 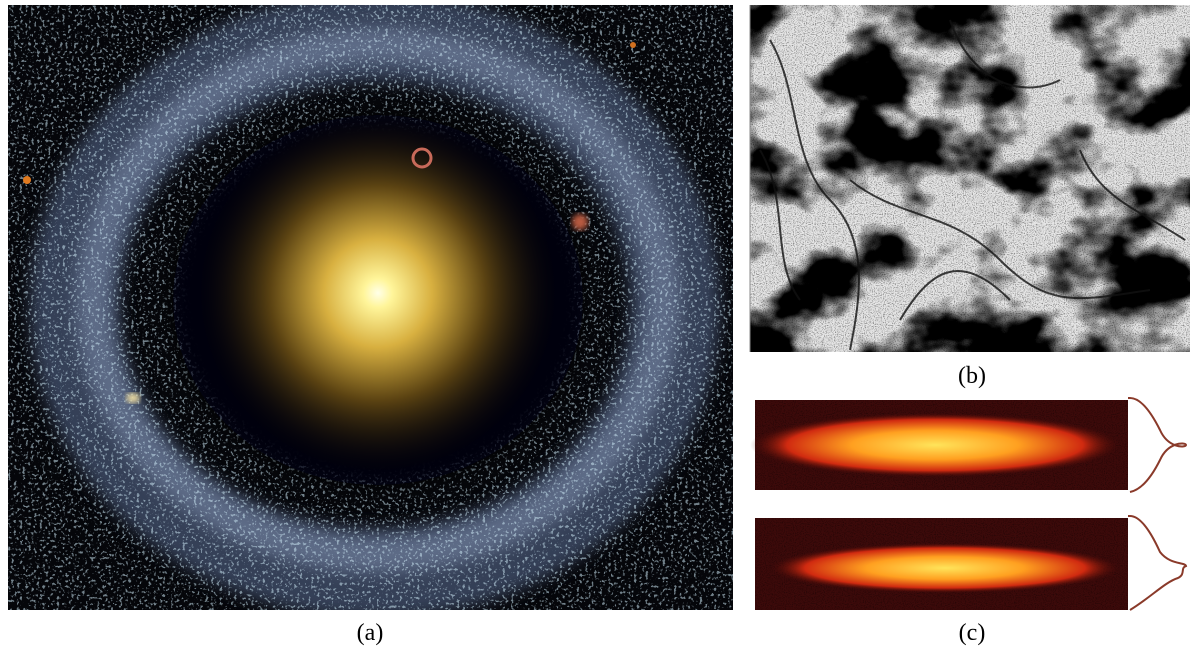 I want to click on caption: (a), so click(x=370, y=633).